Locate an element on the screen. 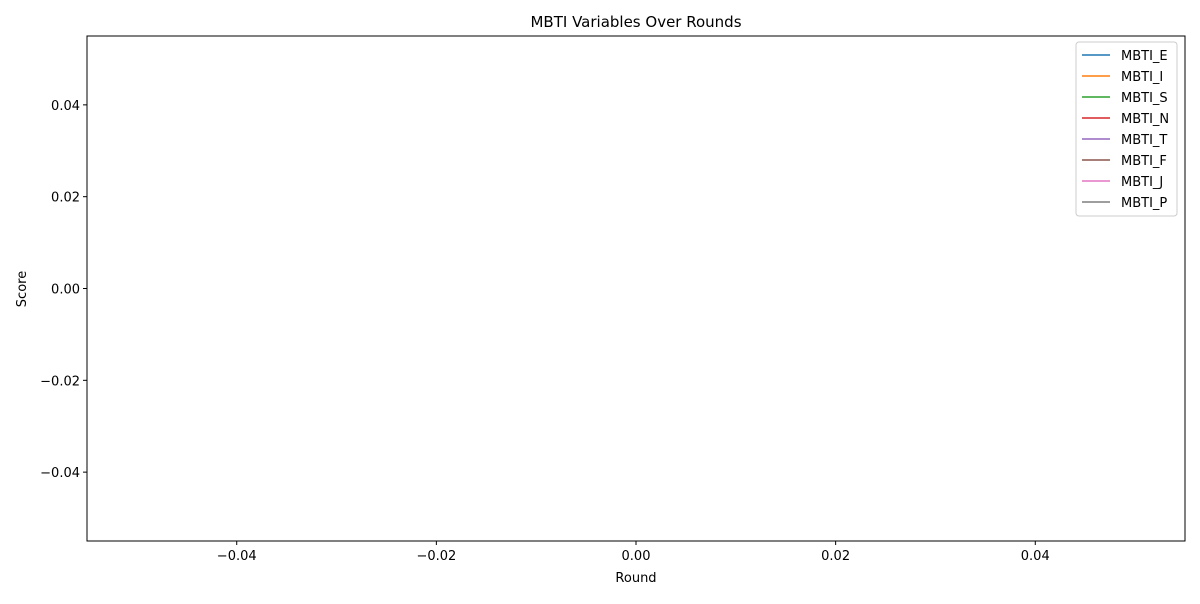 The height and width of the screenshot is (604, 1200). y-axis-label: Score is located at coordinates (22, 289).